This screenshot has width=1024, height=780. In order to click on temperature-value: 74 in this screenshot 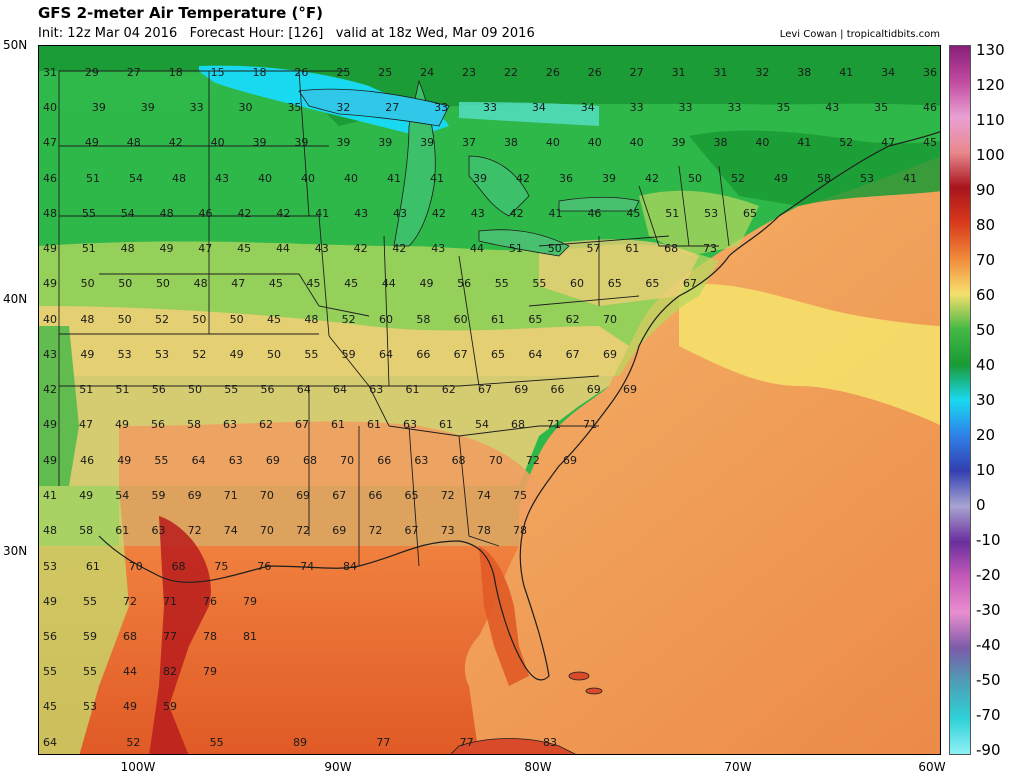, I will do `click(307, 566)`.